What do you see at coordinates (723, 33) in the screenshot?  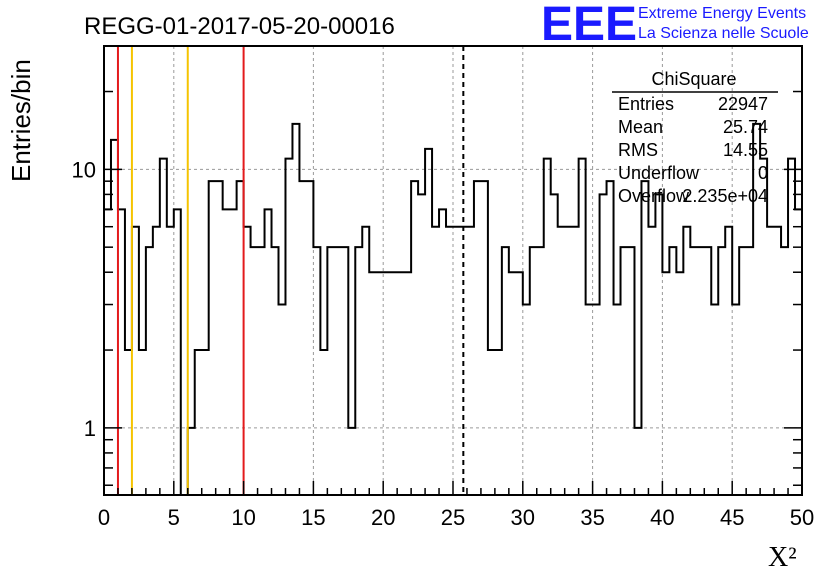 I see `logo-line-2: La Scienza nelle Scuole` at bounding box center [723, 33].